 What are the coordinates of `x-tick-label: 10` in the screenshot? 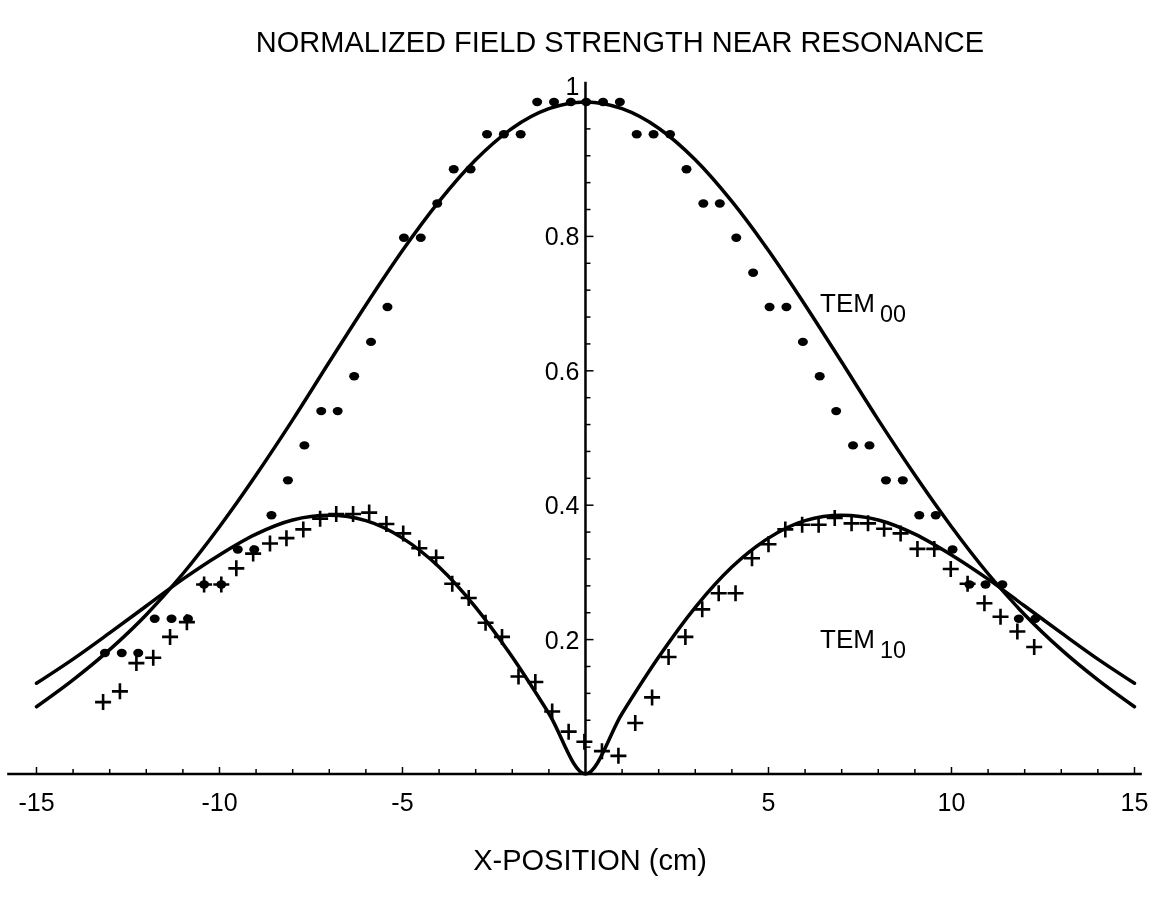 It's located at (951, 802).